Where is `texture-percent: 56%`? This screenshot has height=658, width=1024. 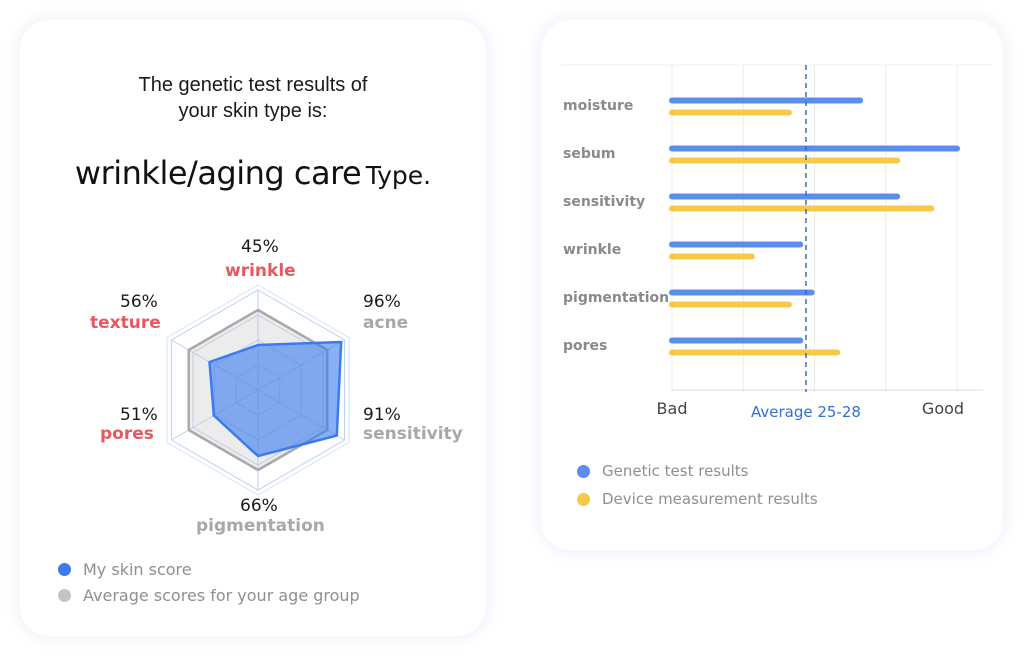
texture-percent: 56% is located at coordinates (139, 302).